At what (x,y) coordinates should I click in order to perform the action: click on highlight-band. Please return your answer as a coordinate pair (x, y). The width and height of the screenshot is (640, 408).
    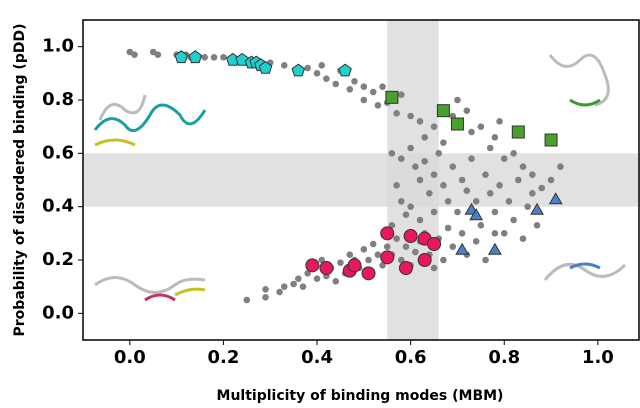
    Looking at the image, I should click on (361, 180).